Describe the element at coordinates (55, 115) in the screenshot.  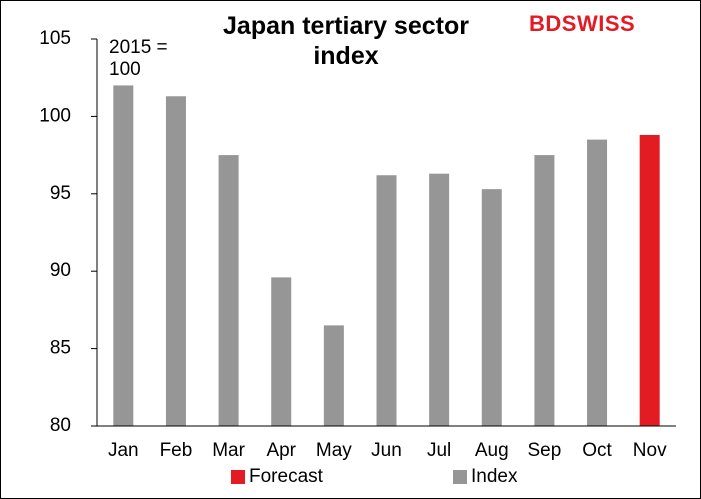
I see `y-tick-label: 100` at that location.